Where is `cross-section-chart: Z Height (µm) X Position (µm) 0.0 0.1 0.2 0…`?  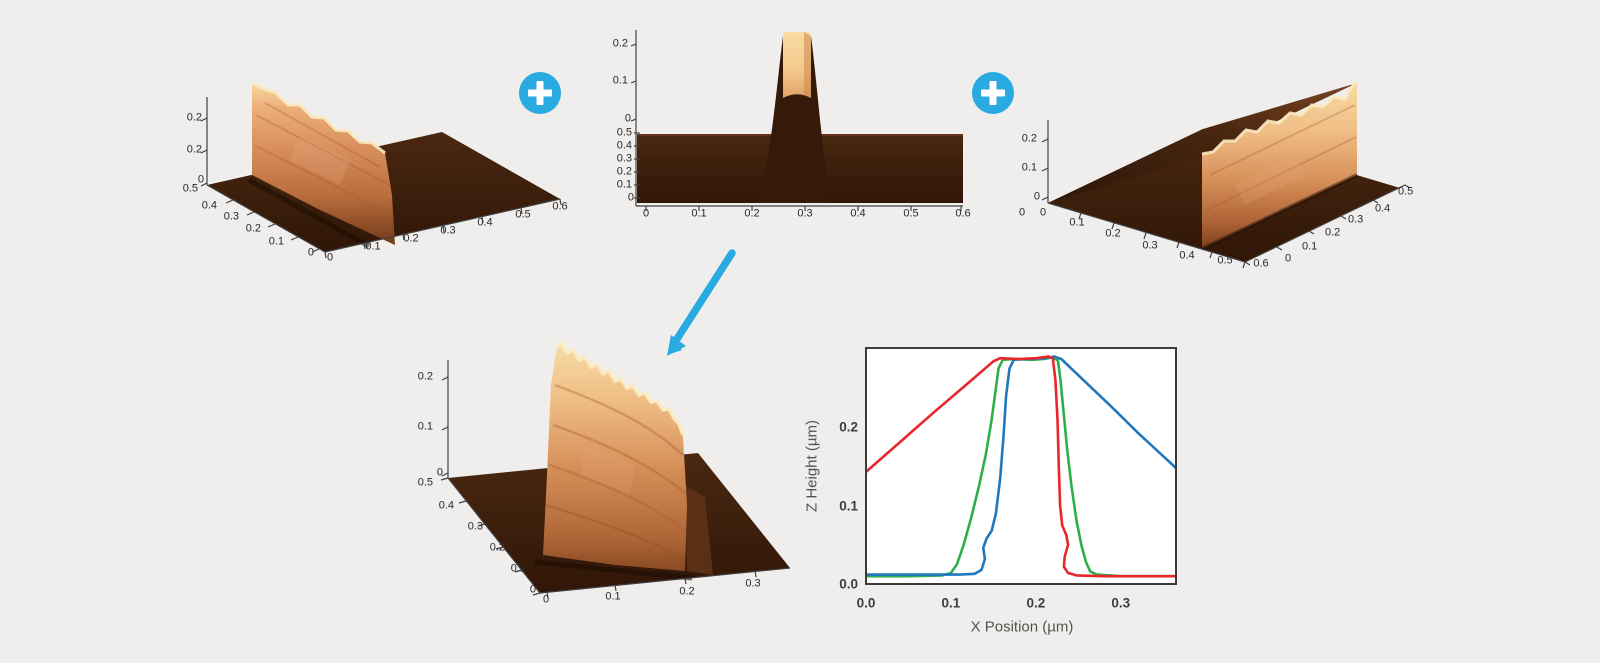 cross-section-chart: Z Height (µm) X Position (µm) 0.0 0.1 0.2 0… is located at coordinates (1000, 492).